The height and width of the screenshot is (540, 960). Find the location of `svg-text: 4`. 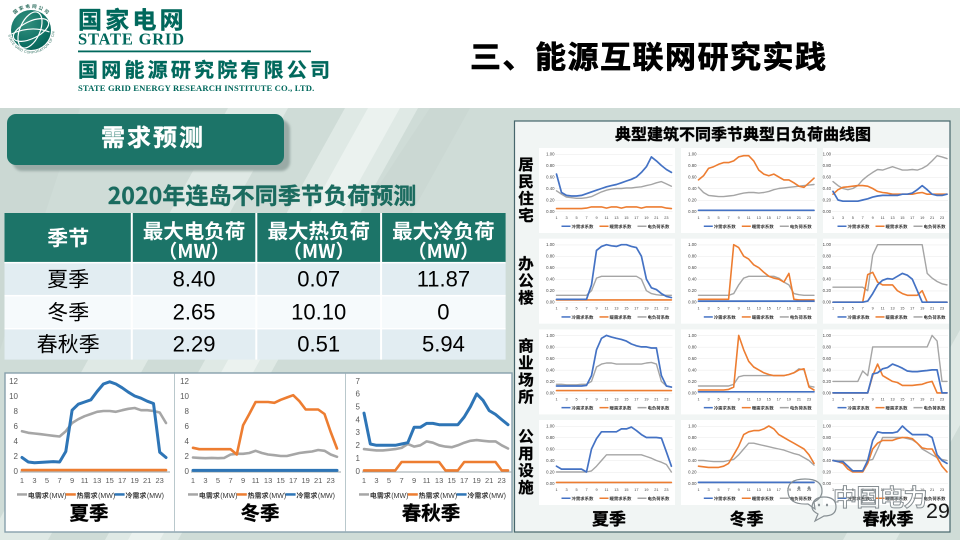

svg-text: 4 is located at coordinates (358, 419).